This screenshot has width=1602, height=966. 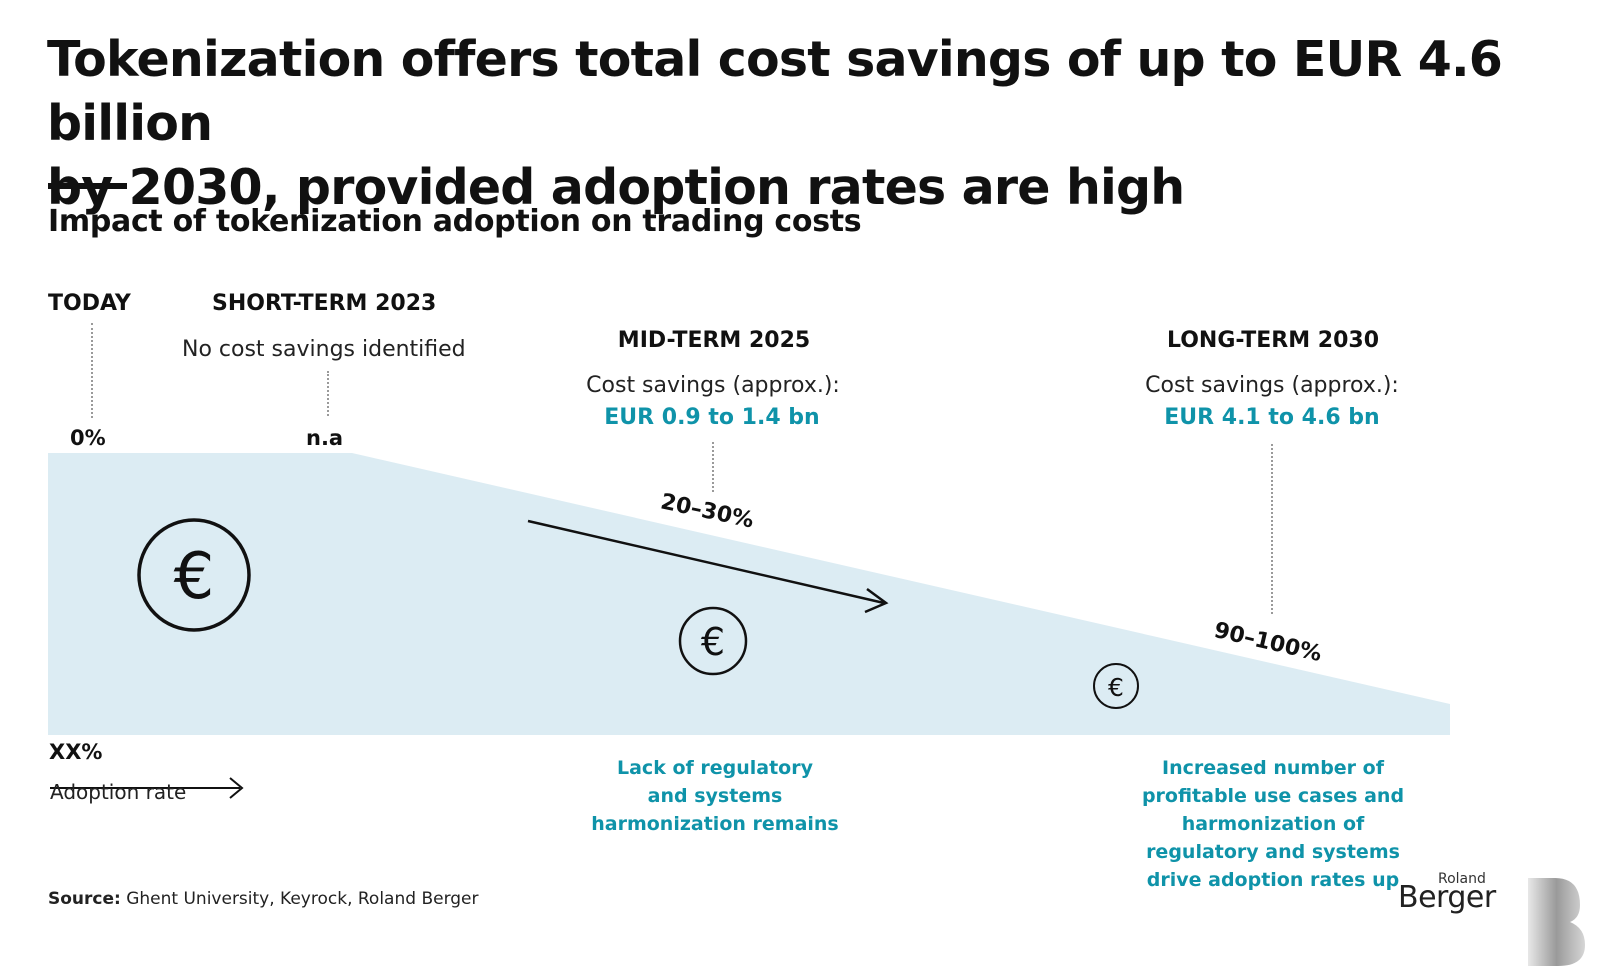 What do you see at coordinates (324, 303) in the screenshot?
I see `stage-short-term-label: SHORT-TERM 2023` at bounding box center [324, 303].